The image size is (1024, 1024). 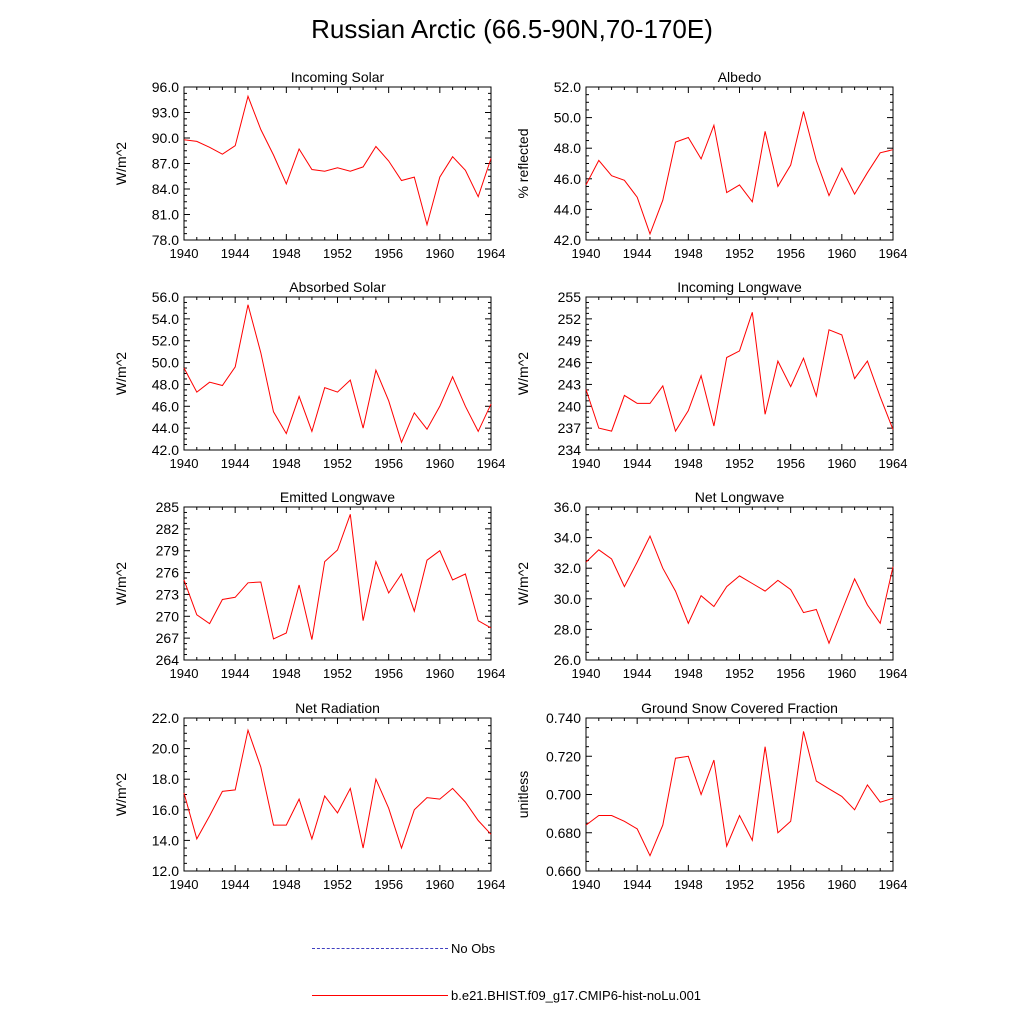 What do you see at coordinates (338, 77) in the screenshot?
I see `panel-title: Incoming Solar` at bounding box center [338, 77].